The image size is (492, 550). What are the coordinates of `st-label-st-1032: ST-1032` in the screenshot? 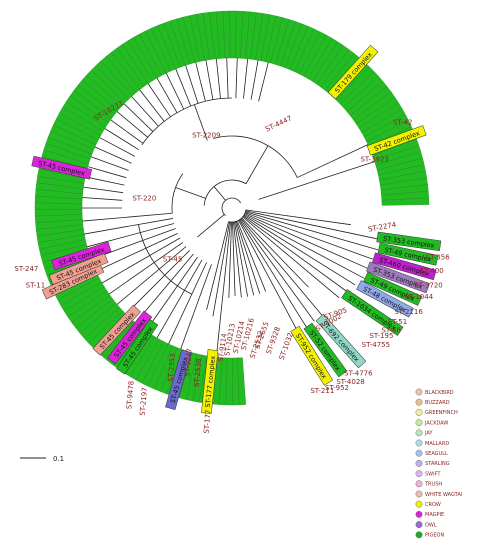 It's located at (286, 346).